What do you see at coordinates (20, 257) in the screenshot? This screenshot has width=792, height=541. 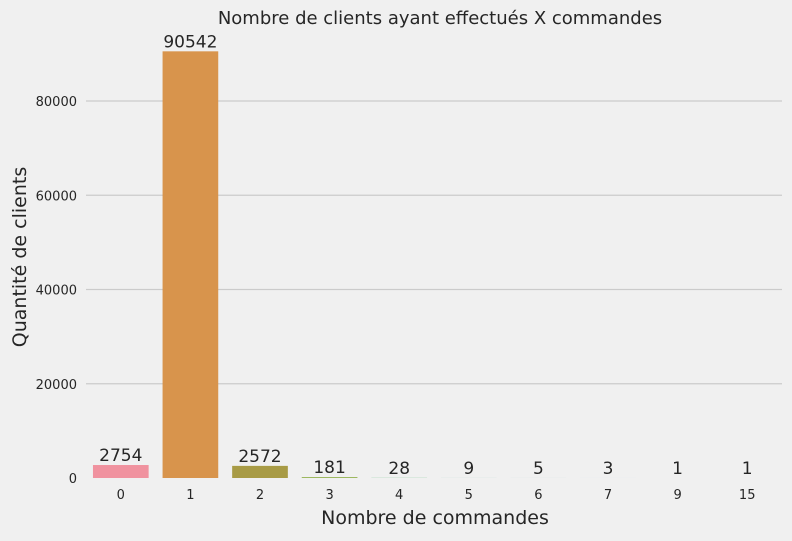 I see `y-axis-label: Quantité de clients` at bounding box center [20, 257].